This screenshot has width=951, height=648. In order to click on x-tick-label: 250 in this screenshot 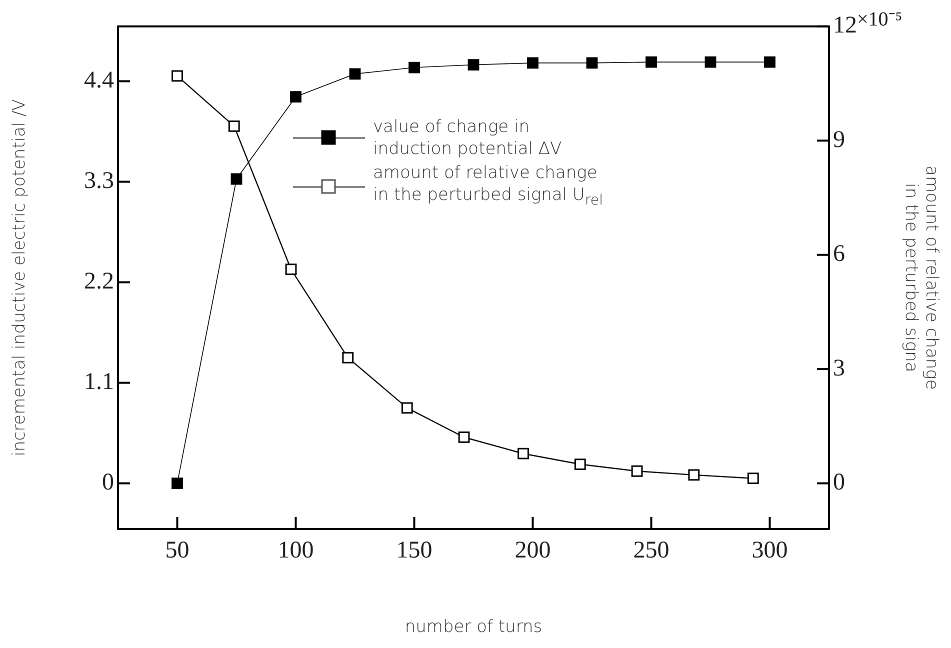, I will do `click(651, 551)`.